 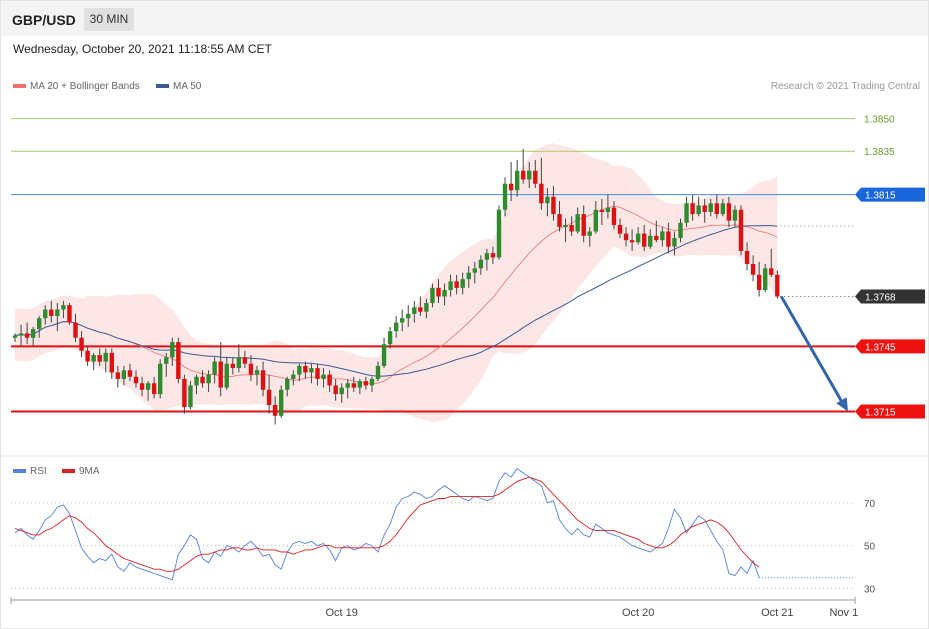 What do you see at coordinates (843, 613) in the screenshot?
I see `x-tick-label: Nov 1` at bounding box center [843, 613].